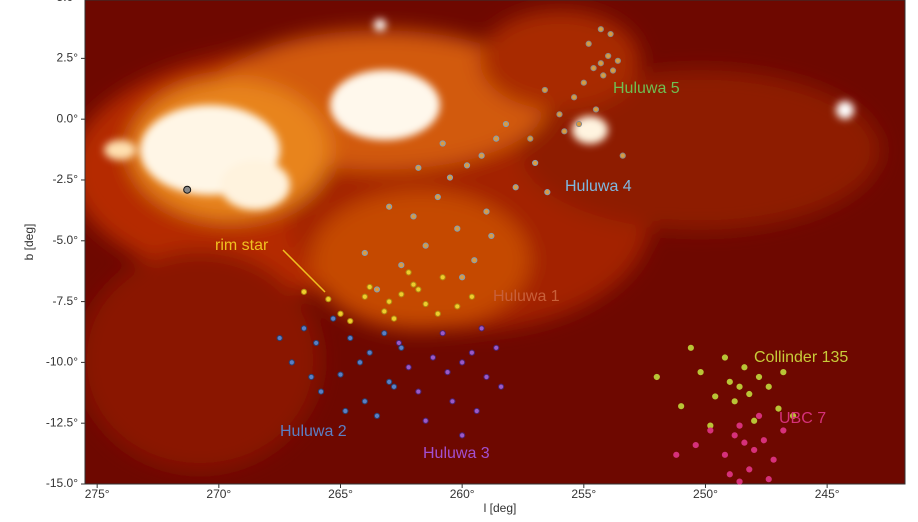 Image resolution: width=918 pixels, height=522 pixels. What do you see at coordinates (801, 357) in the screenshot?
I see `series-label: Collinder 135` at bounding box center [801, 357].